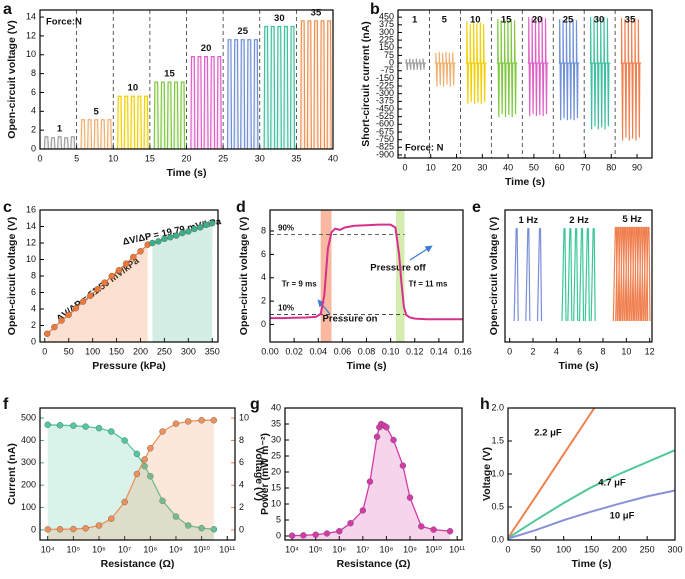  I want to click on x-tick-label: 20, so click(186, 158).